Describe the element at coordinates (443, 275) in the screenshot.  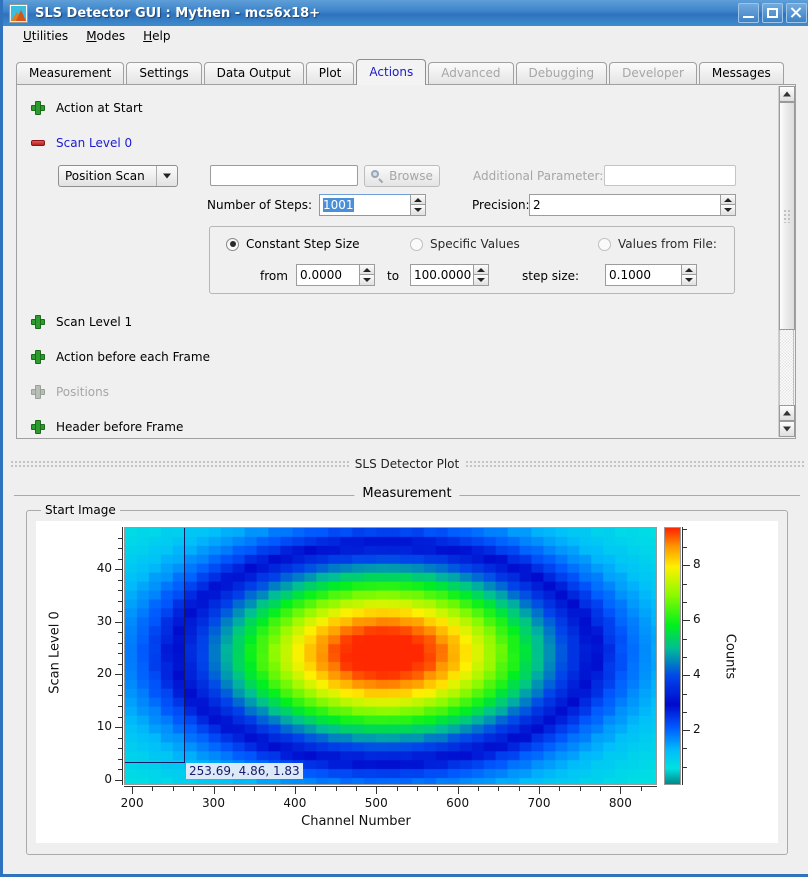
I see `to-value: 100.0000` at that location.